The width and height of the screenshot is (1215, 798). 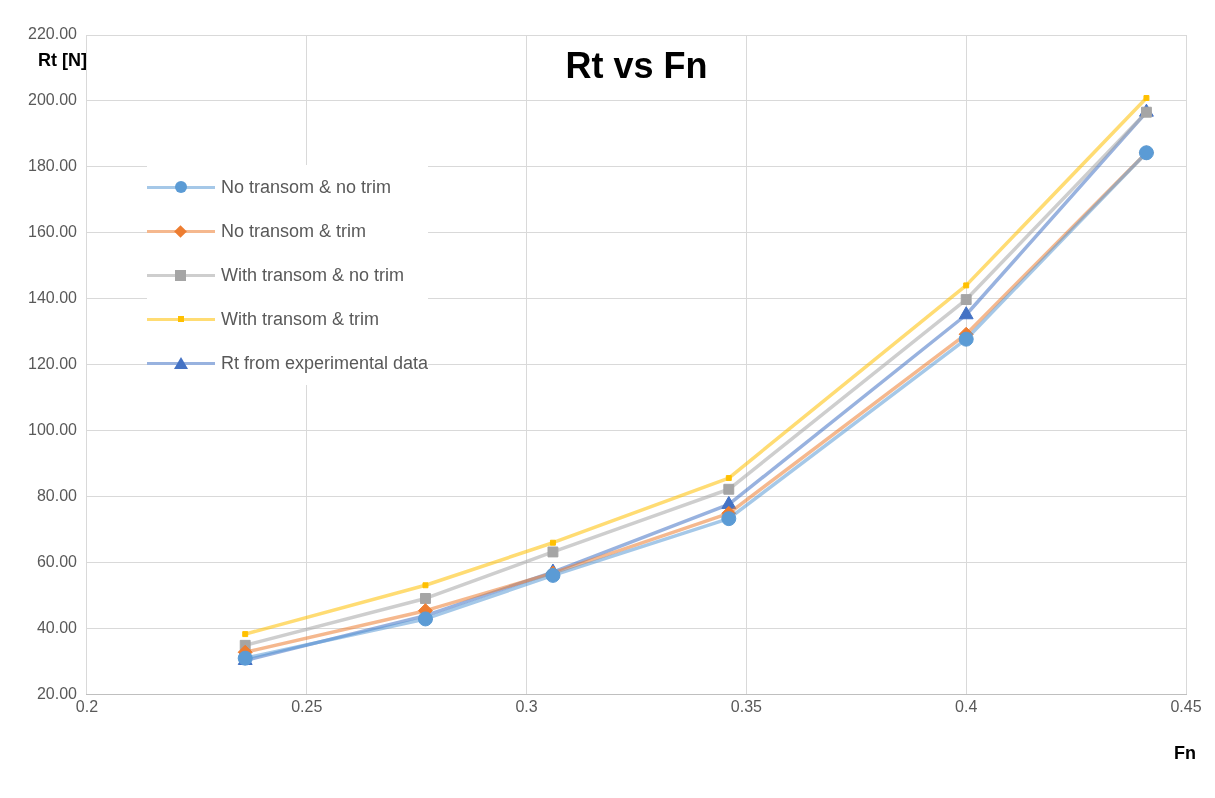 What do you see at coordinates (636, 66) in the screenshot?
I see `chart-title: Rt vs Fn` at bounding box center [636, 66].